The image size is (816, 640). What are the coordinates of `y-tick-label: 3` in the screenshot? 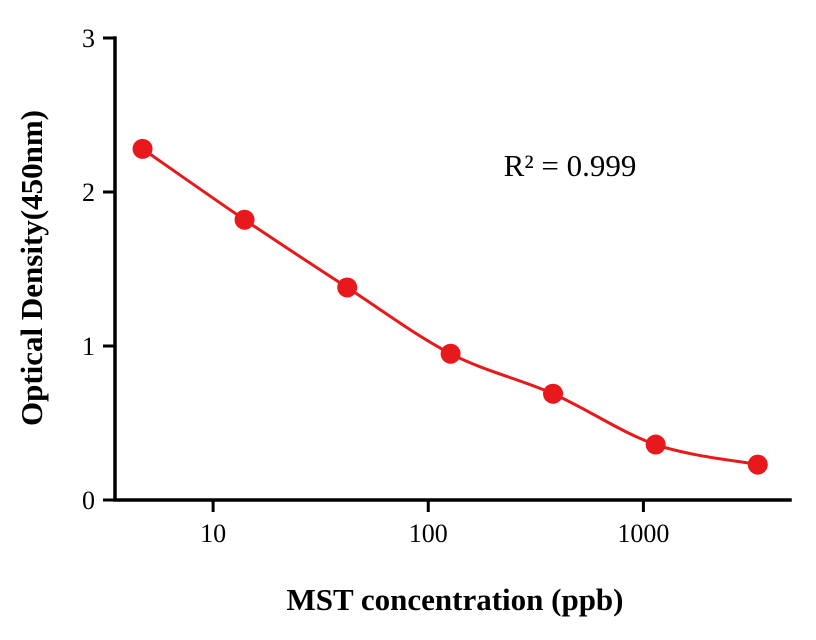 It's located at (88, 38).